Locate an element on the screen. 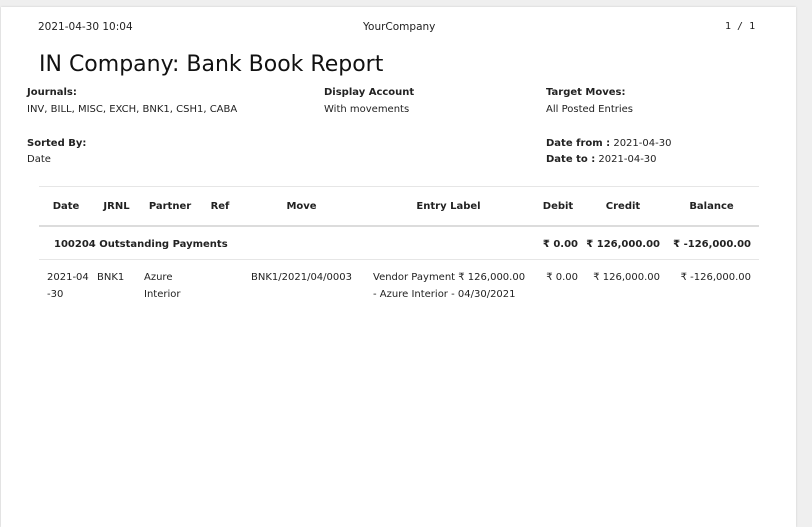  row-ref is located at coordinates (220, 282).